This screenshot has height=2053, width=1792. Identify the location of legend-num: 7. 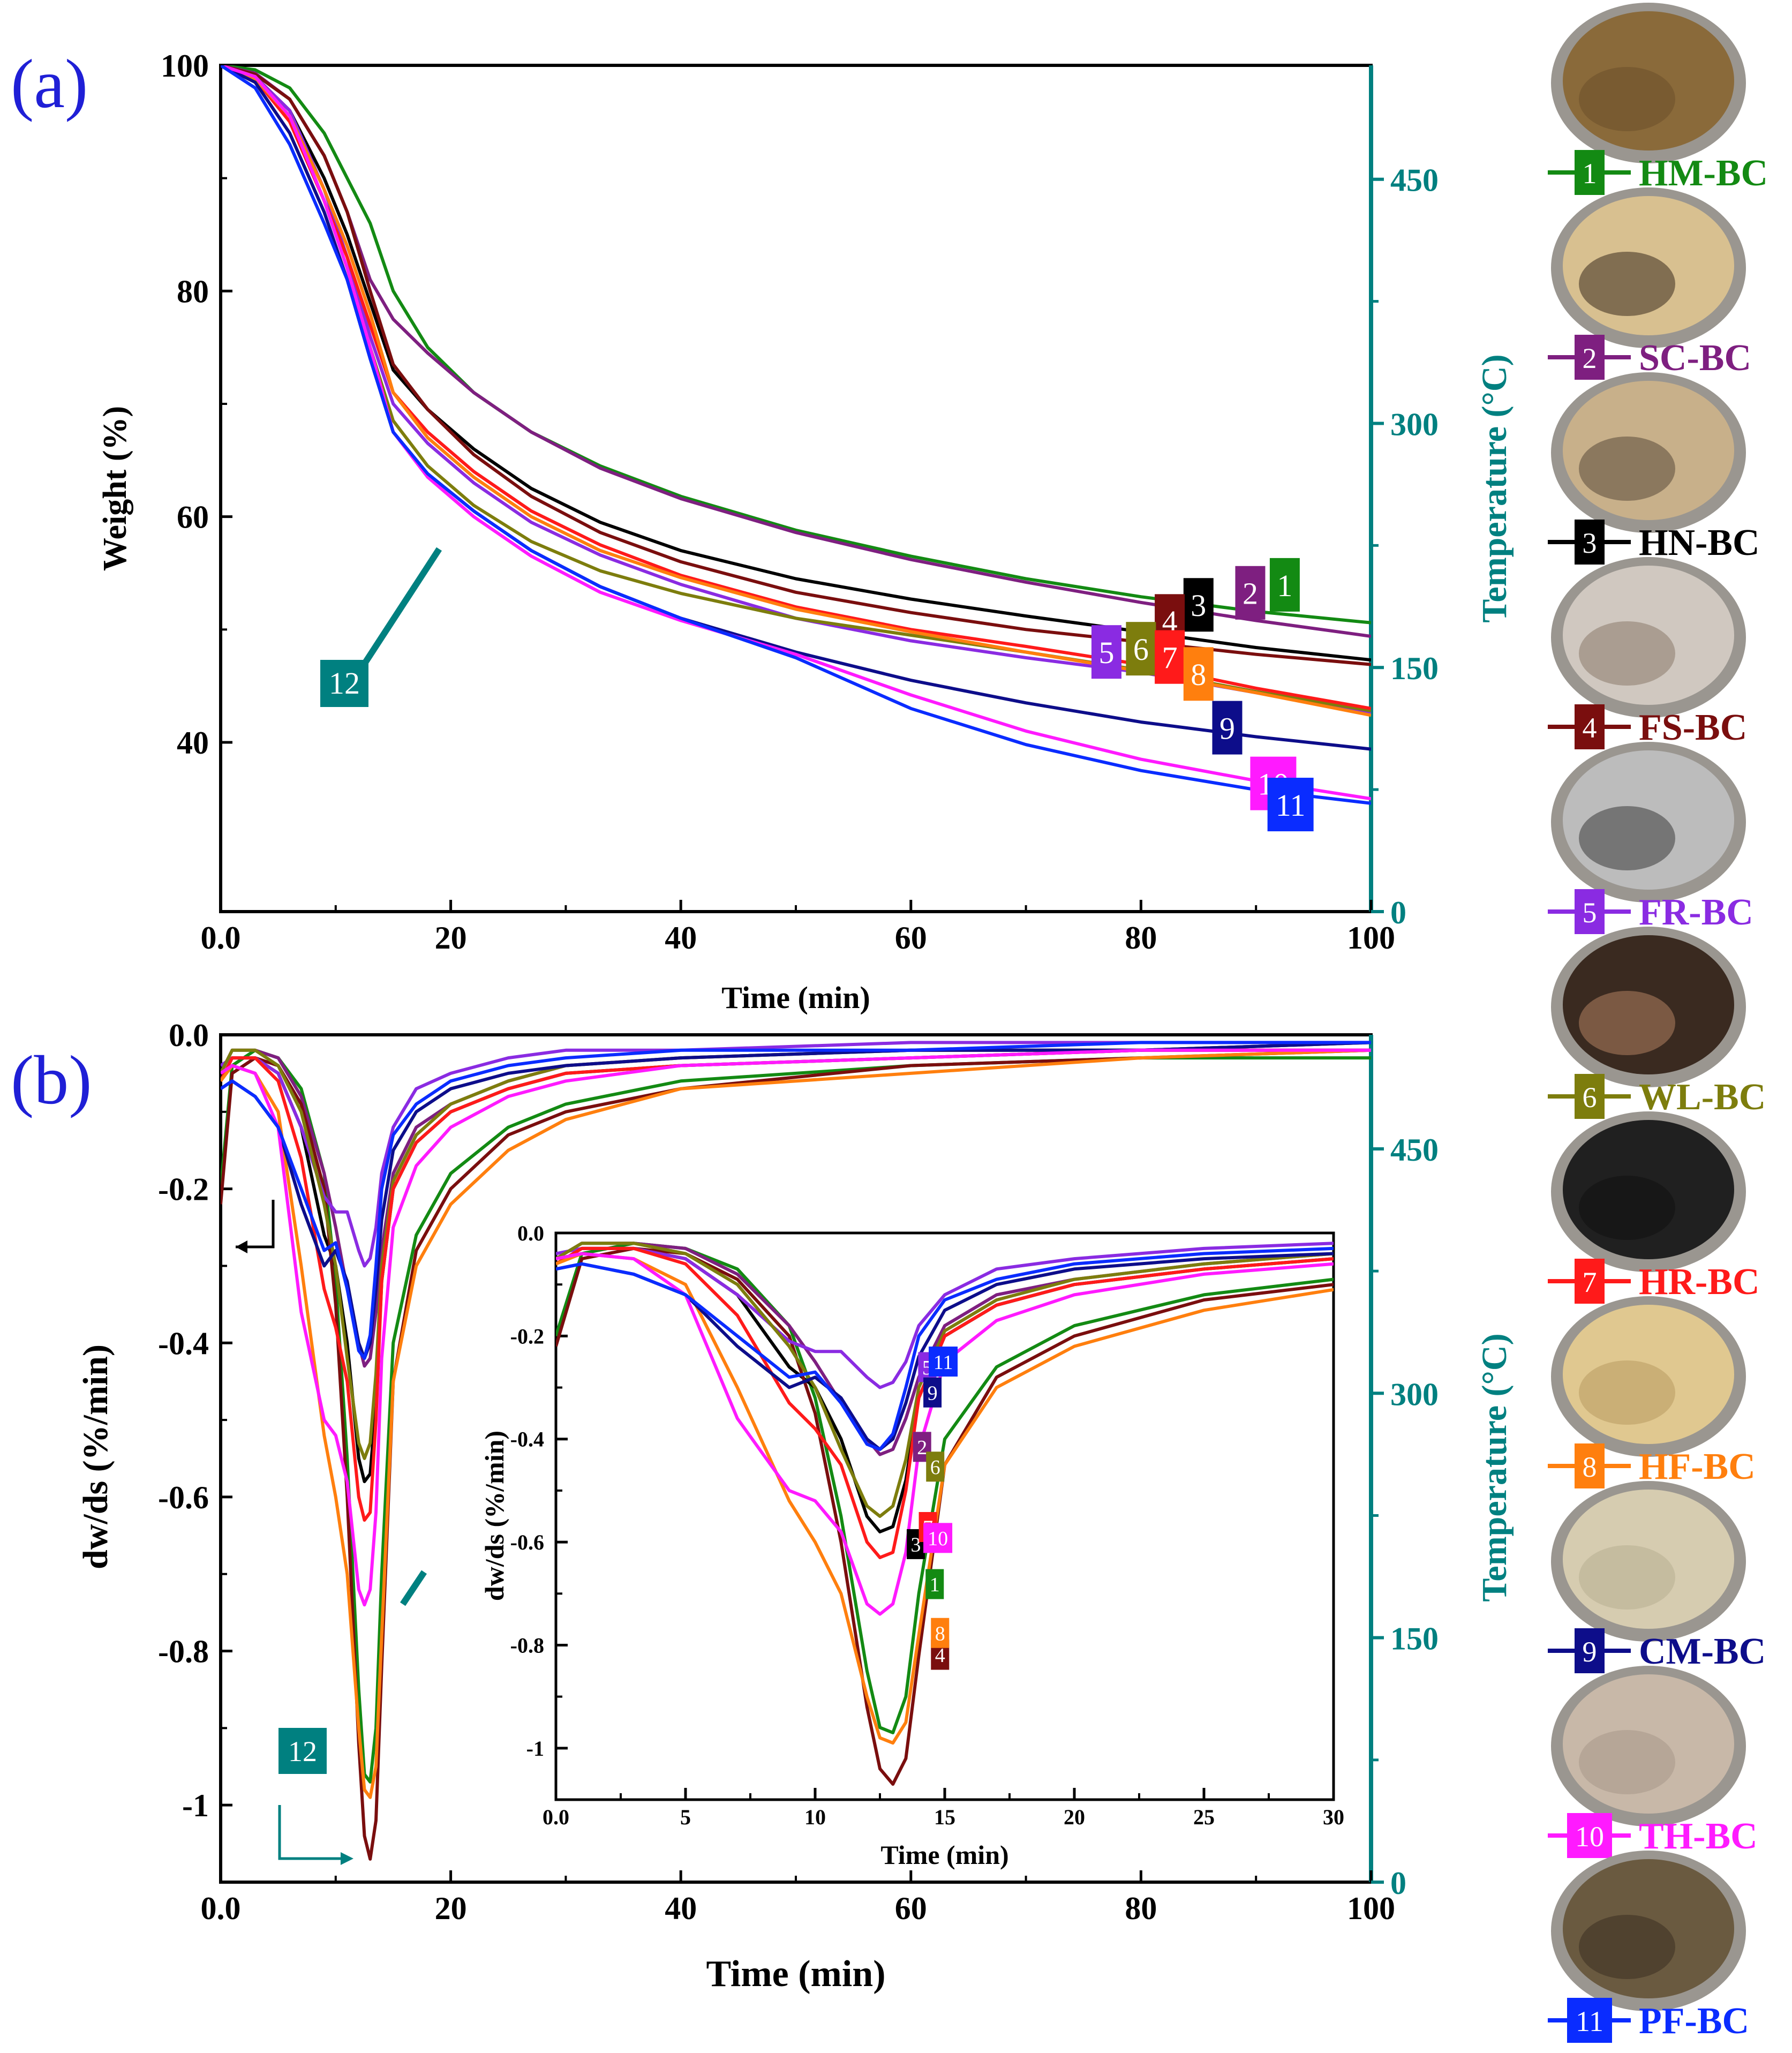
(1590, 1282).